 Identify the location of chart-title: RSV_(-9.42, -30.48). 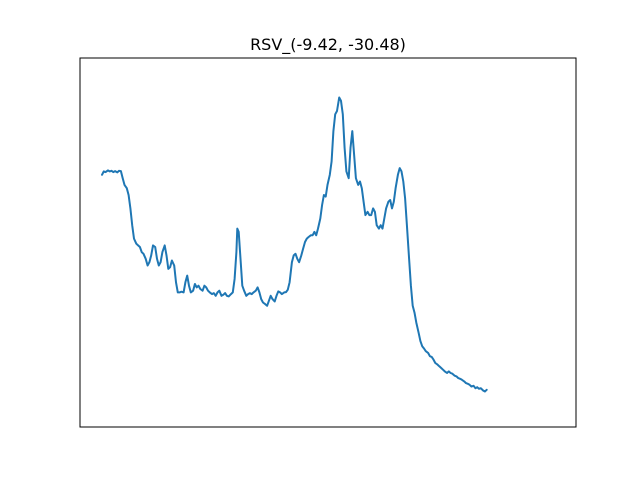
(328, 45).